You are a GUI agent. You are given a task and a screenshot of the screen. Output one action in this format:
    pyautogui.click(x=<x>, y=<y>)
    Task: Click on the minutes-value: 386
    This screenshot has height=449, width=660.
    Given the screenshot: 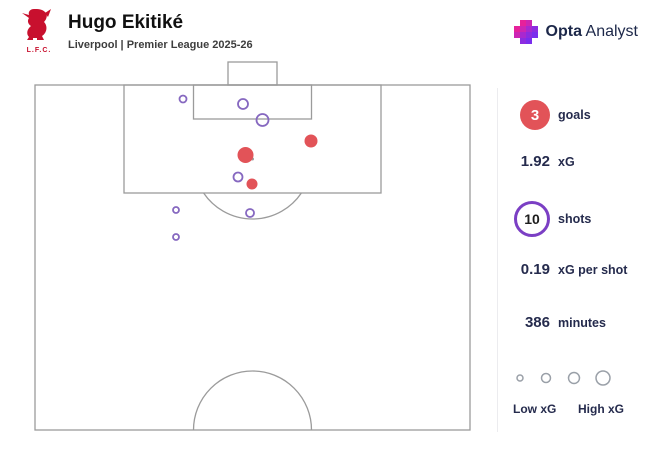 What is the action you would take?
    pyautogui.click(x=537, y=322)
    